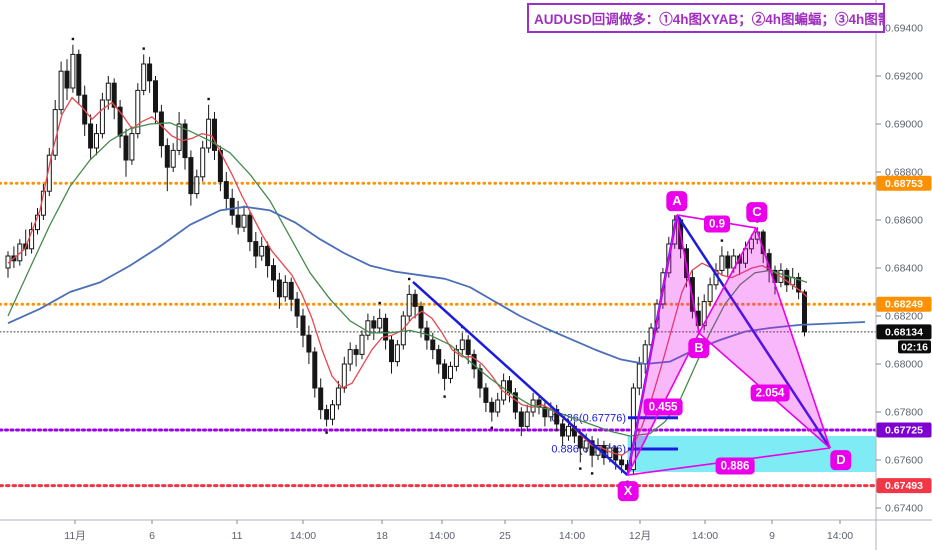 The width and height of the screenshot is (932, 550). I want to click on price-label-0.68134: 0.68134, so click(904, 332).